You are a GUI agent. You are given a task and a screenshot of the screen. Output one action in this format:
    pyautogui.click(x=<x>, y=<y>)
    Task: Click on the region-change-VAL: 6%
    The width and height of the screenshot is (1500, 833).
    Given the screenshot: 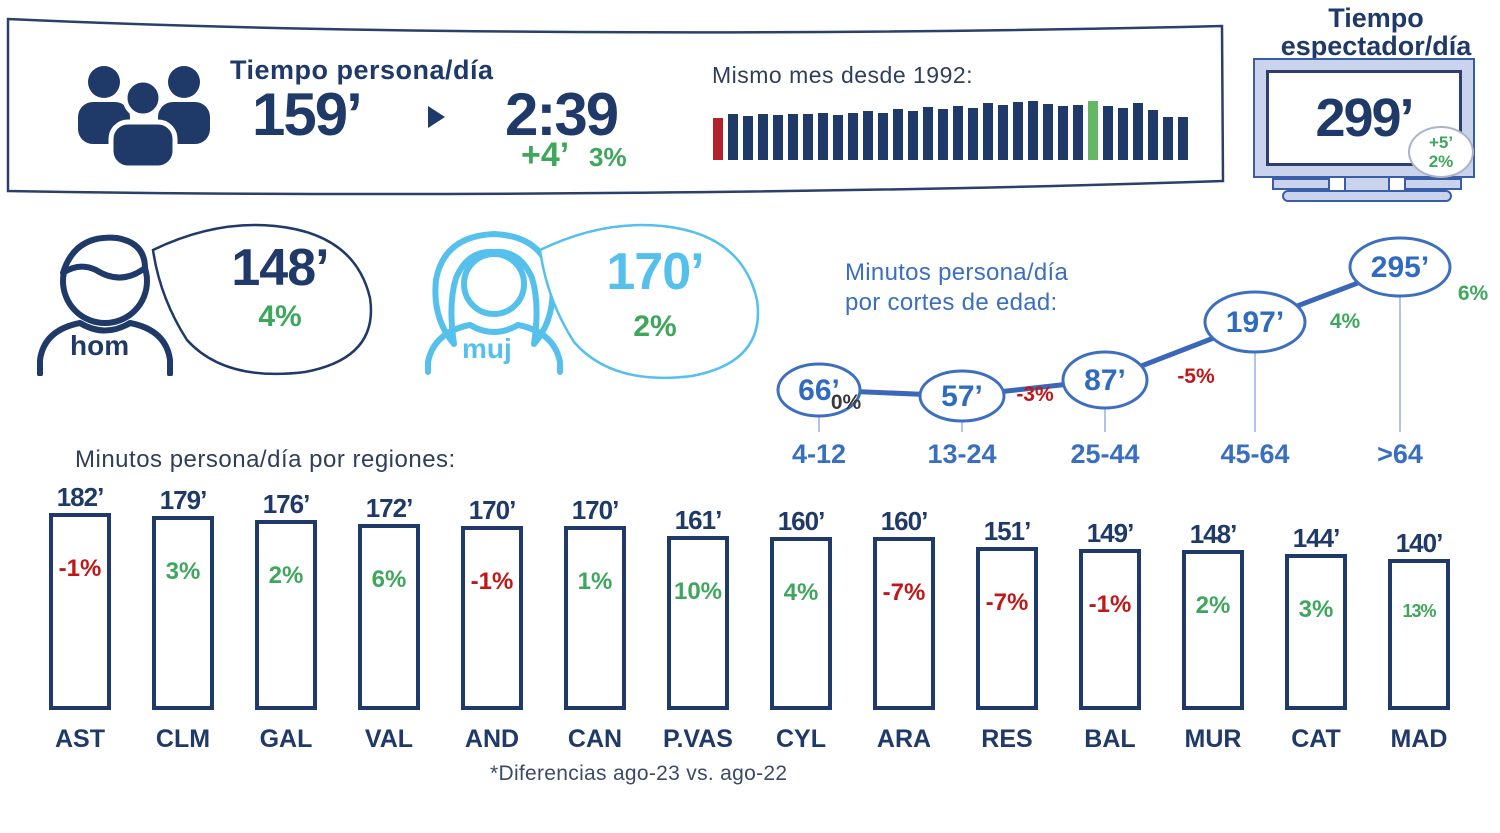 What is the action you would take?
    pyautogui.click(x=389, y=579)
    